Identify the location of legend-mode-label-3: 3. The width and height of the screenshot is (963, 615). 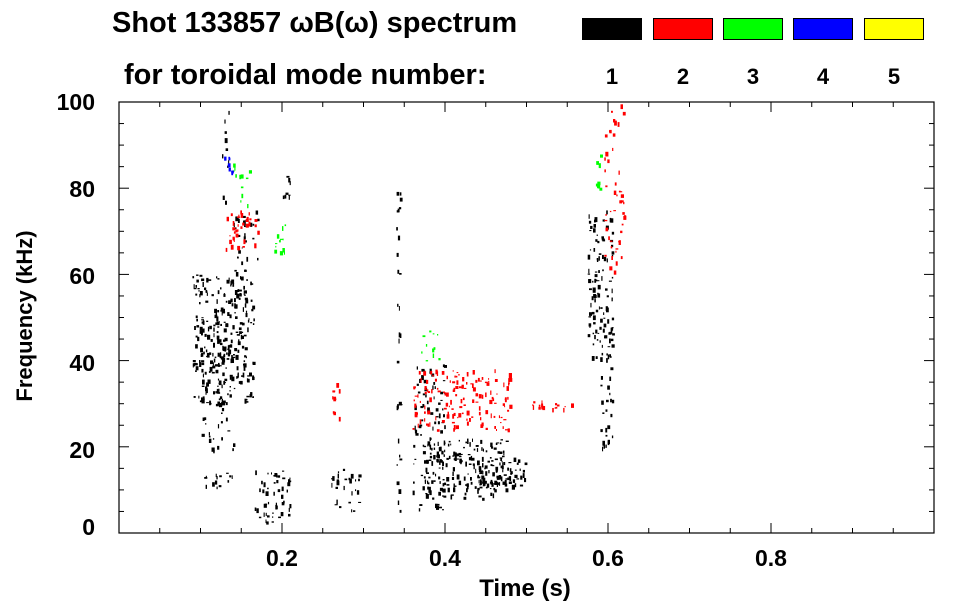
(753, 76).